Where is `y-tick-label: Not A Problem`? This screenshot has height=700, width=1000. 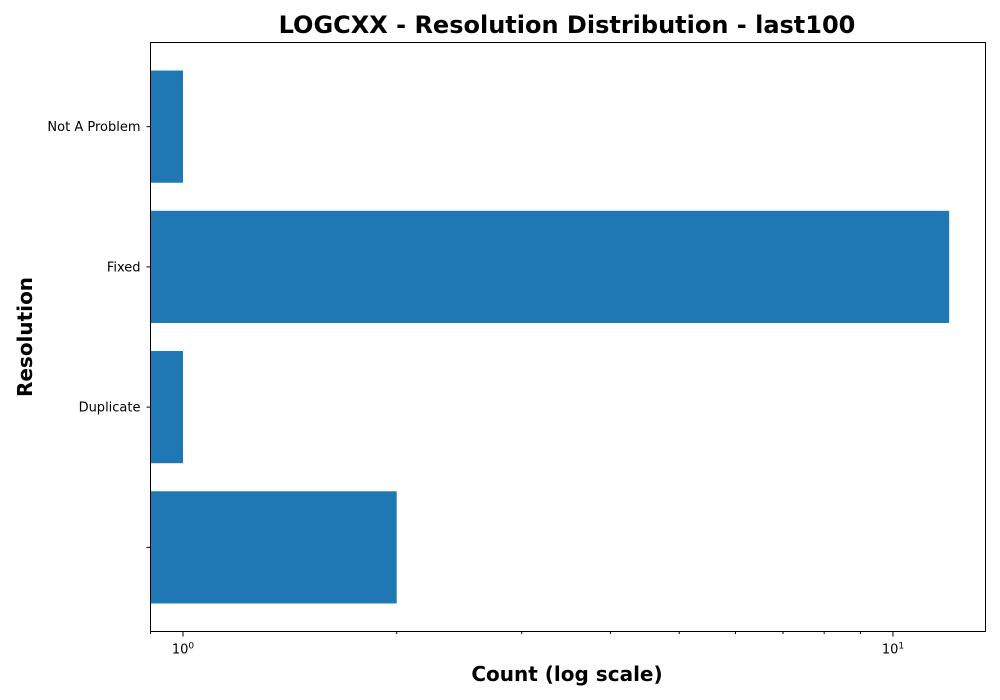
y-tick-label: Not A Problem is located at coordinates (93, 127).